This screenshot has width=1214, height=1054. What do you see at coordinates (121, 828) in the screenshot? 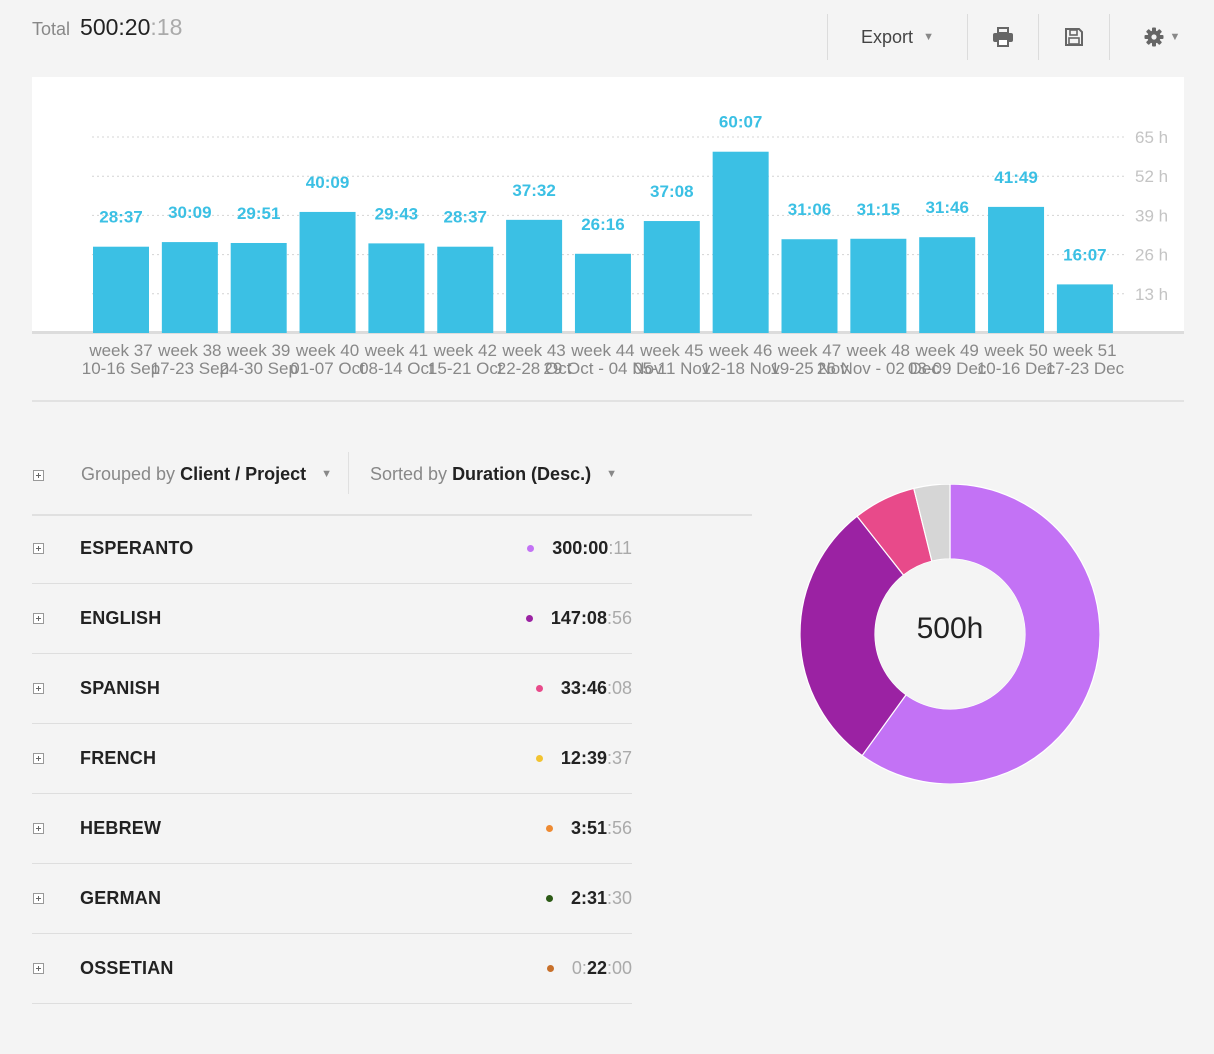
I see `project-name: HEBREW` at bounding box center [121, 828].